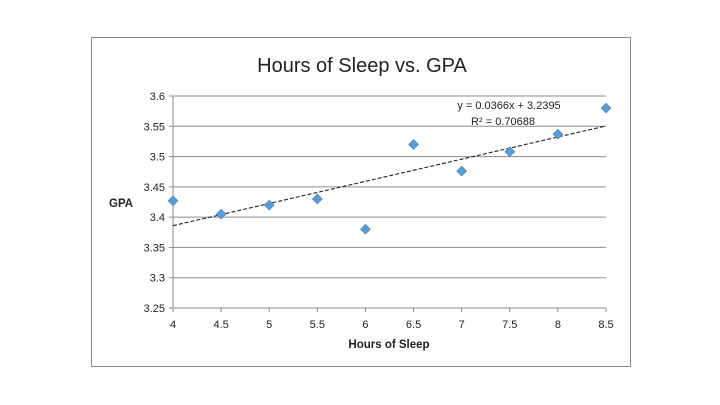 Image resolution: width=720 pixels, height=405 pixels. Describe the element at coordinates (605, 325) in the screenshot. I see `x-tick-label: 8.5` at that location.